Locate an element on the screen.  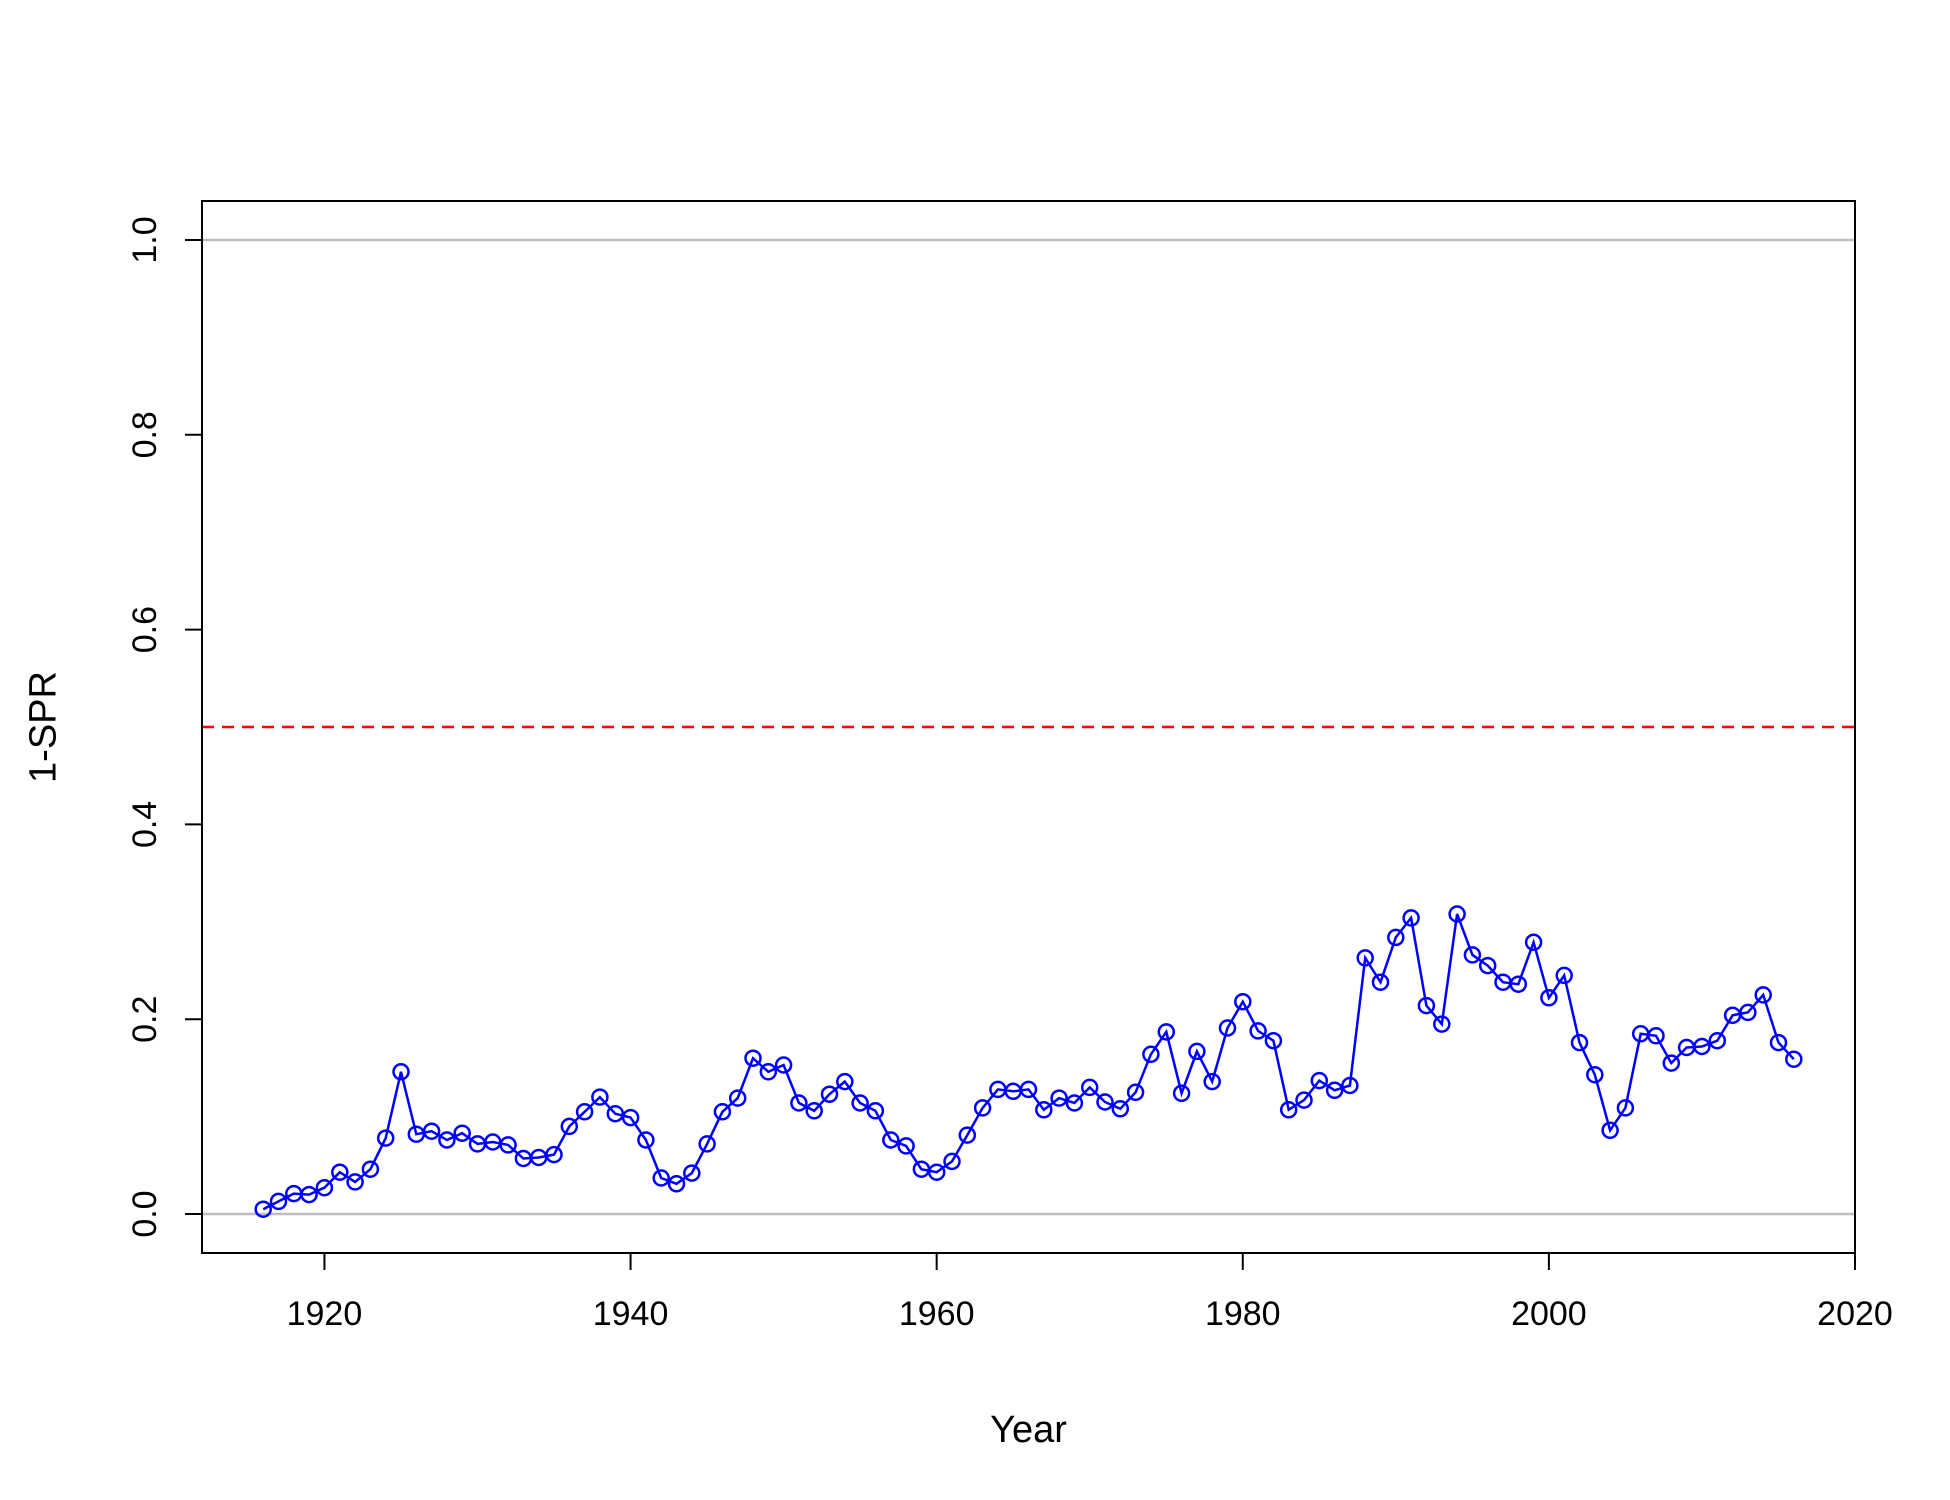
y-axis: 0.0 0.2 0.4 0.6 0.8 1.0 is located at coordinates (164, 727).